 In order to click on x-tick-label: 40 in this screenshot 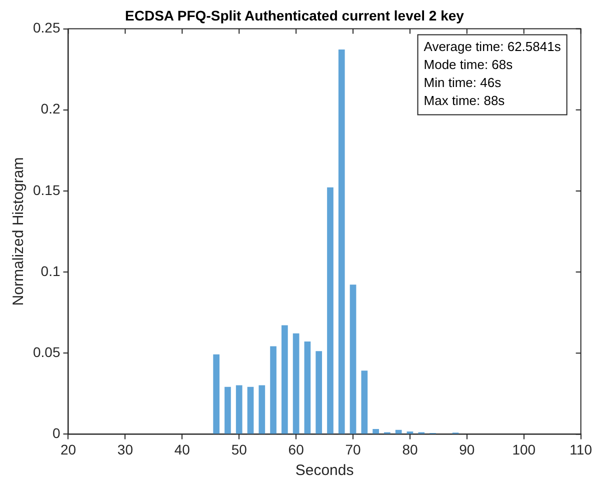, I will do `click(182, 449)`.